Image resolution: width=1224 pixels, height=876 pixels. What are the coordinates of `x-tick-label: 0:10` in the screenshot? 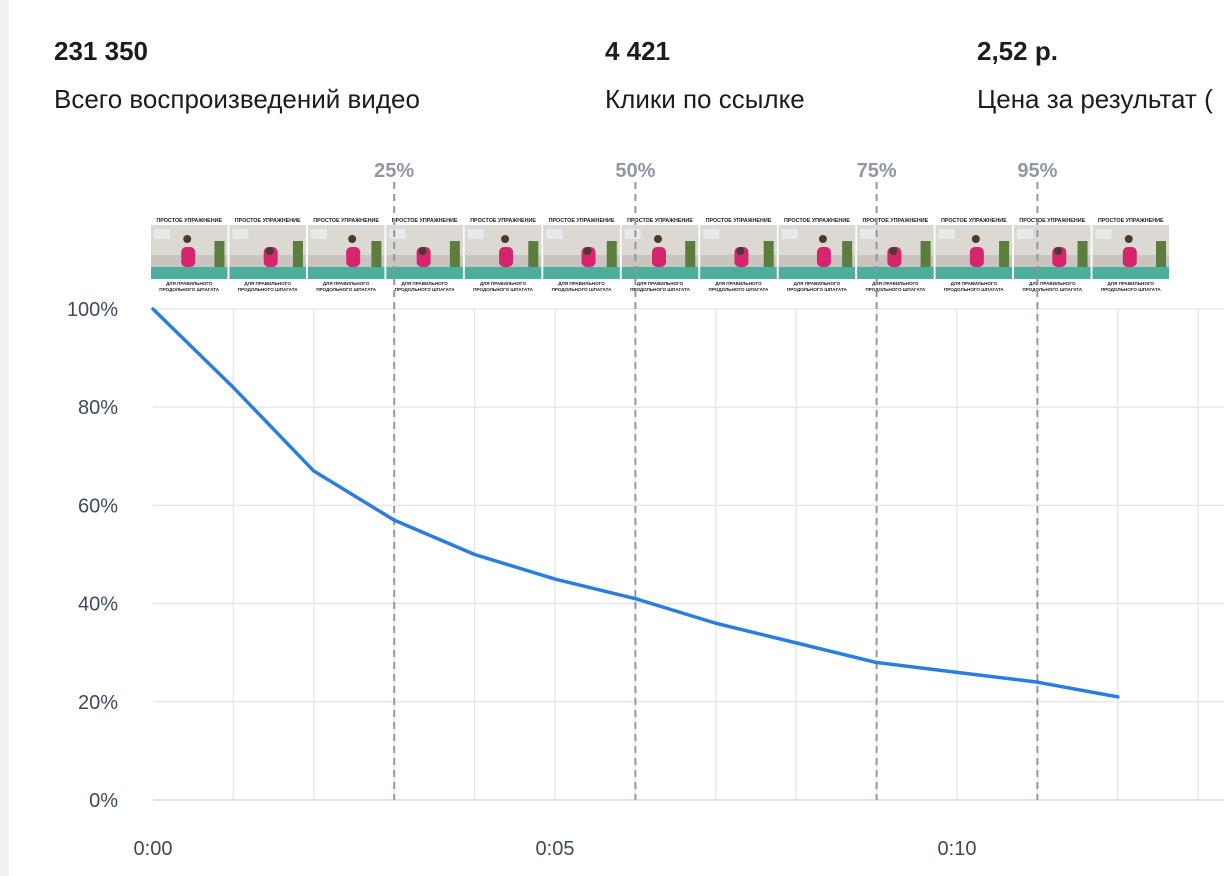 It's located at (957, 849).